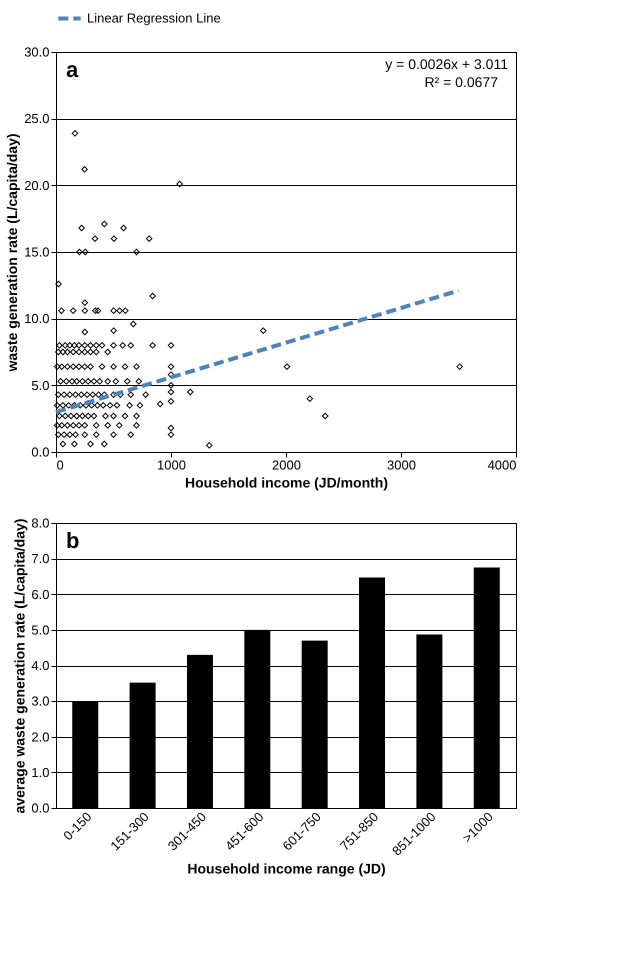 The width and height of the screenshot is (627, 969). I want to click on y-tick-label: 3.0, so click(40, 701).